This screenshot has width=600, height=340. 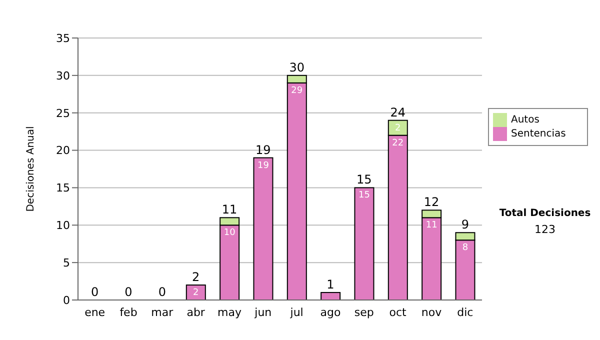 What do you see at coordinates (330, 312) in the screenshot?
I see `x-tick-label: ago` at bounding box center [330, 312].